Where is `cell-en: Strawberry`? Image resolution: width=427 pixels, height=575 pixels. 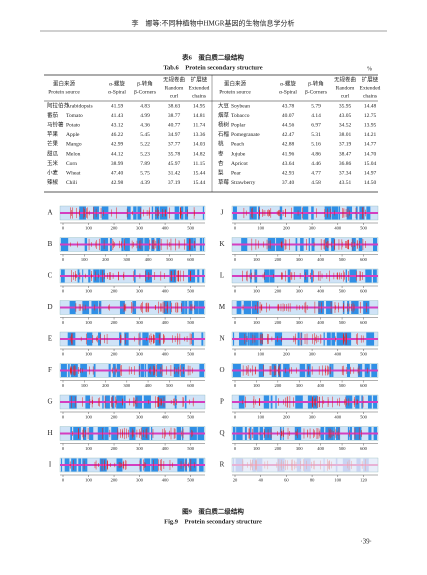
cell-en: Strawberry is located at coordinates (243, 183).